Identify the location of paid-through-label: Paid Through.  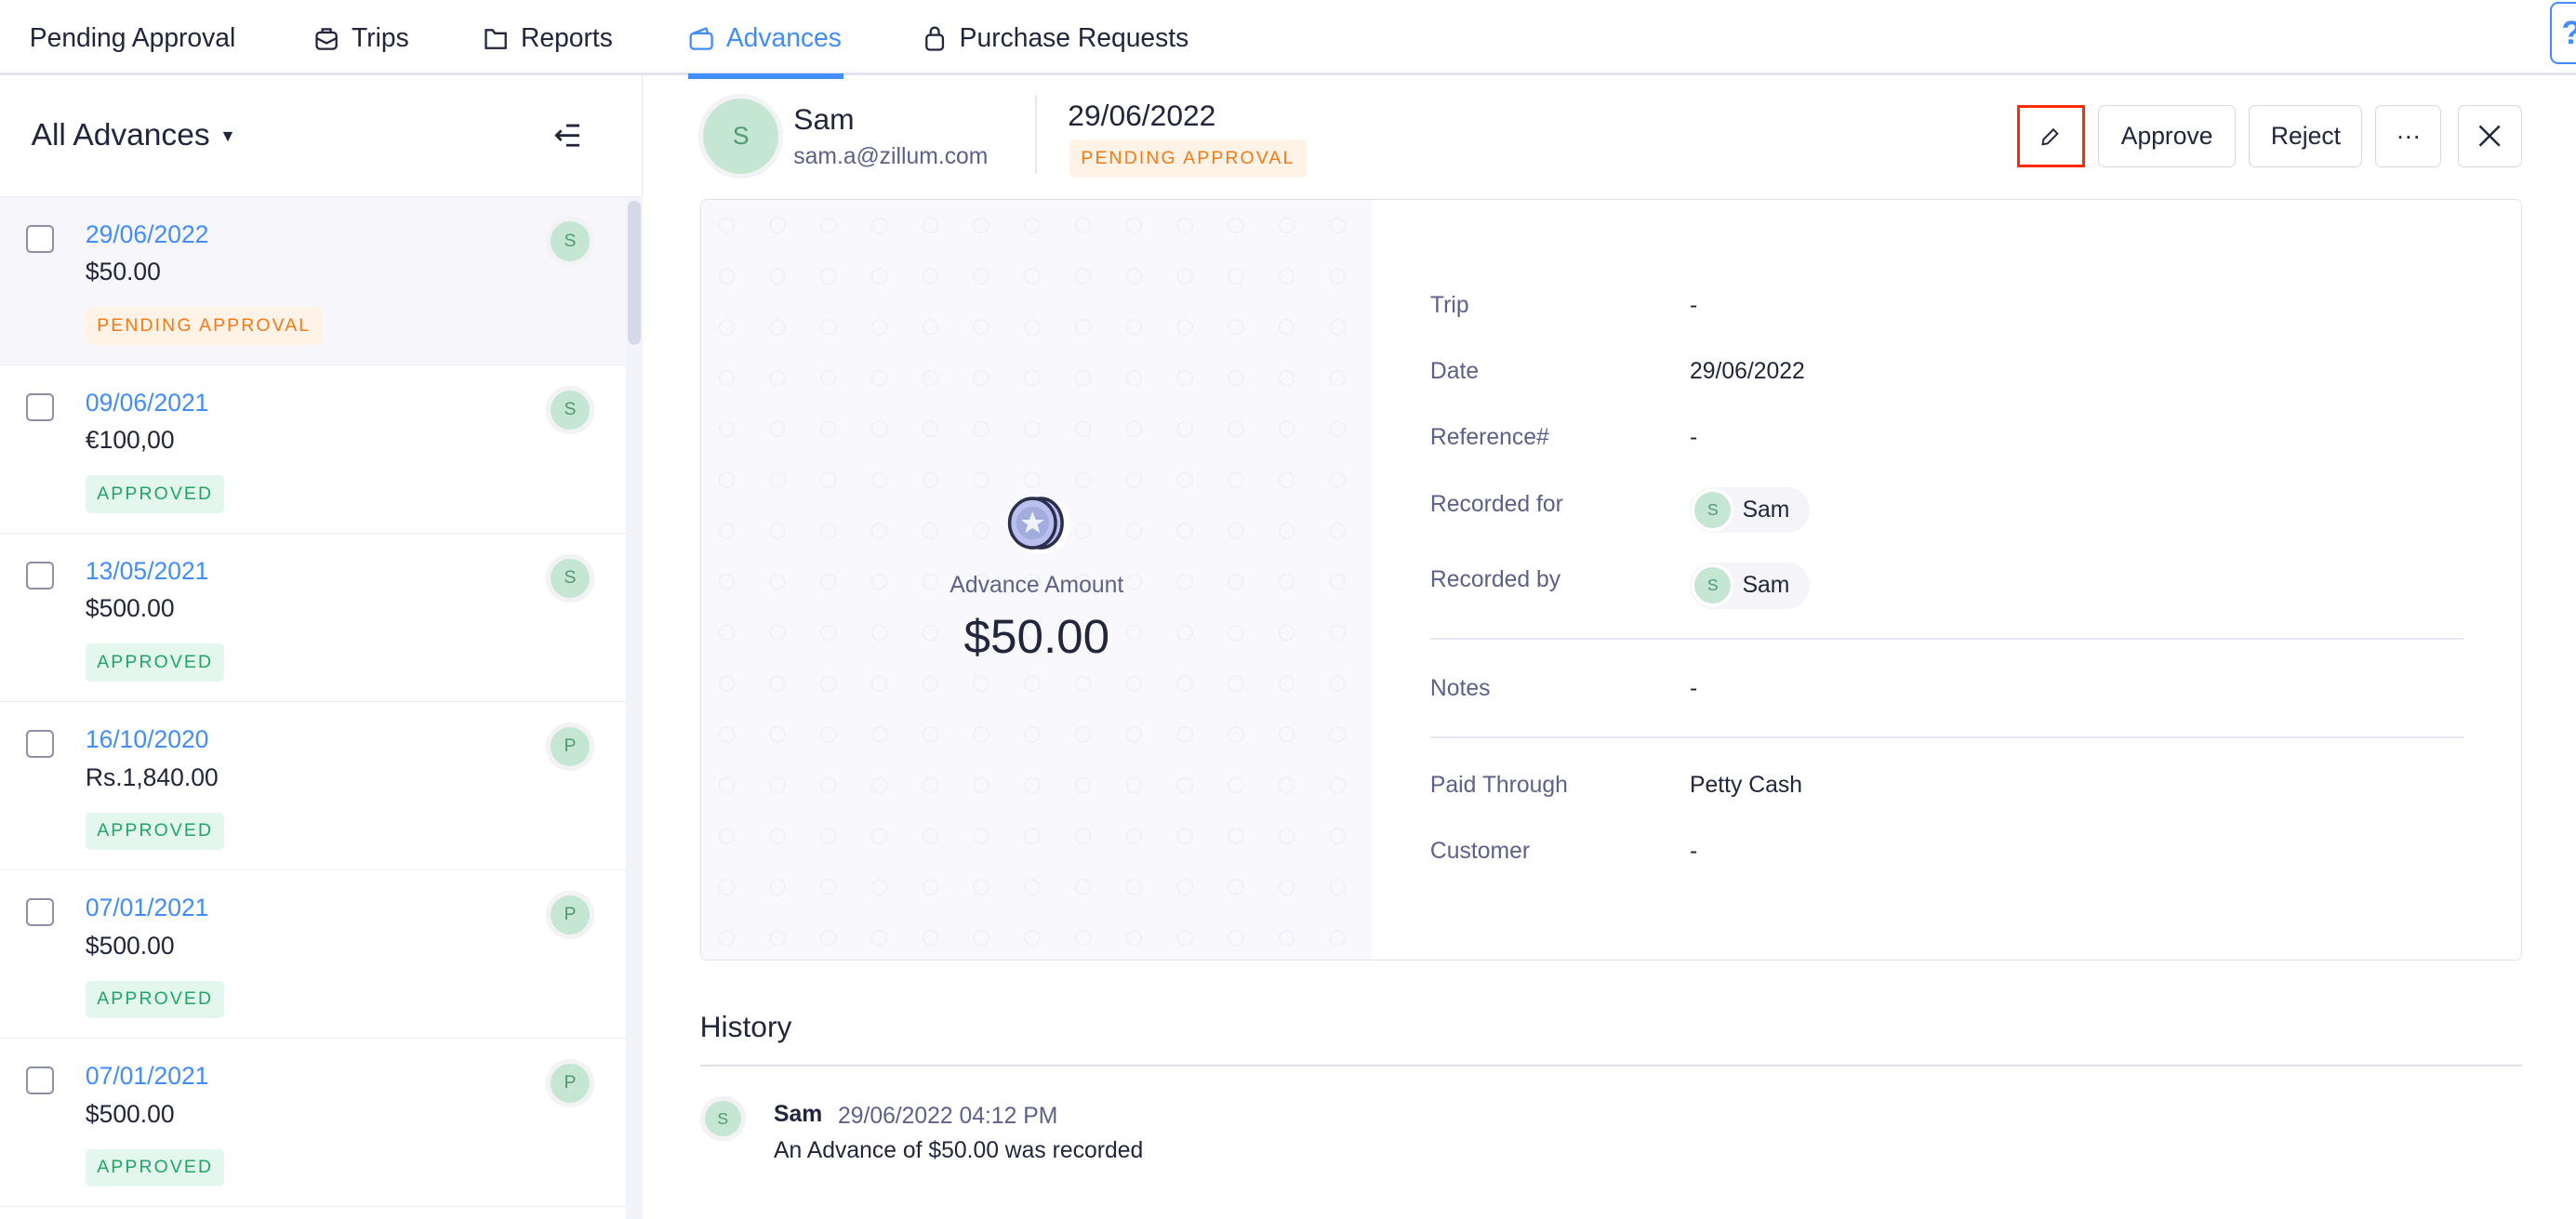
(1498, 786).